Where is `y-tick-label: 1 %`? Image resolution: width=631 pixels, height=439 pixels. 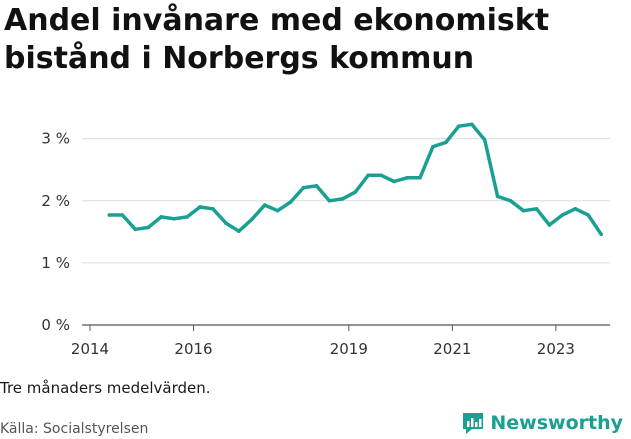
y-tick-label: 1 % is located at coordinates (55, 263).